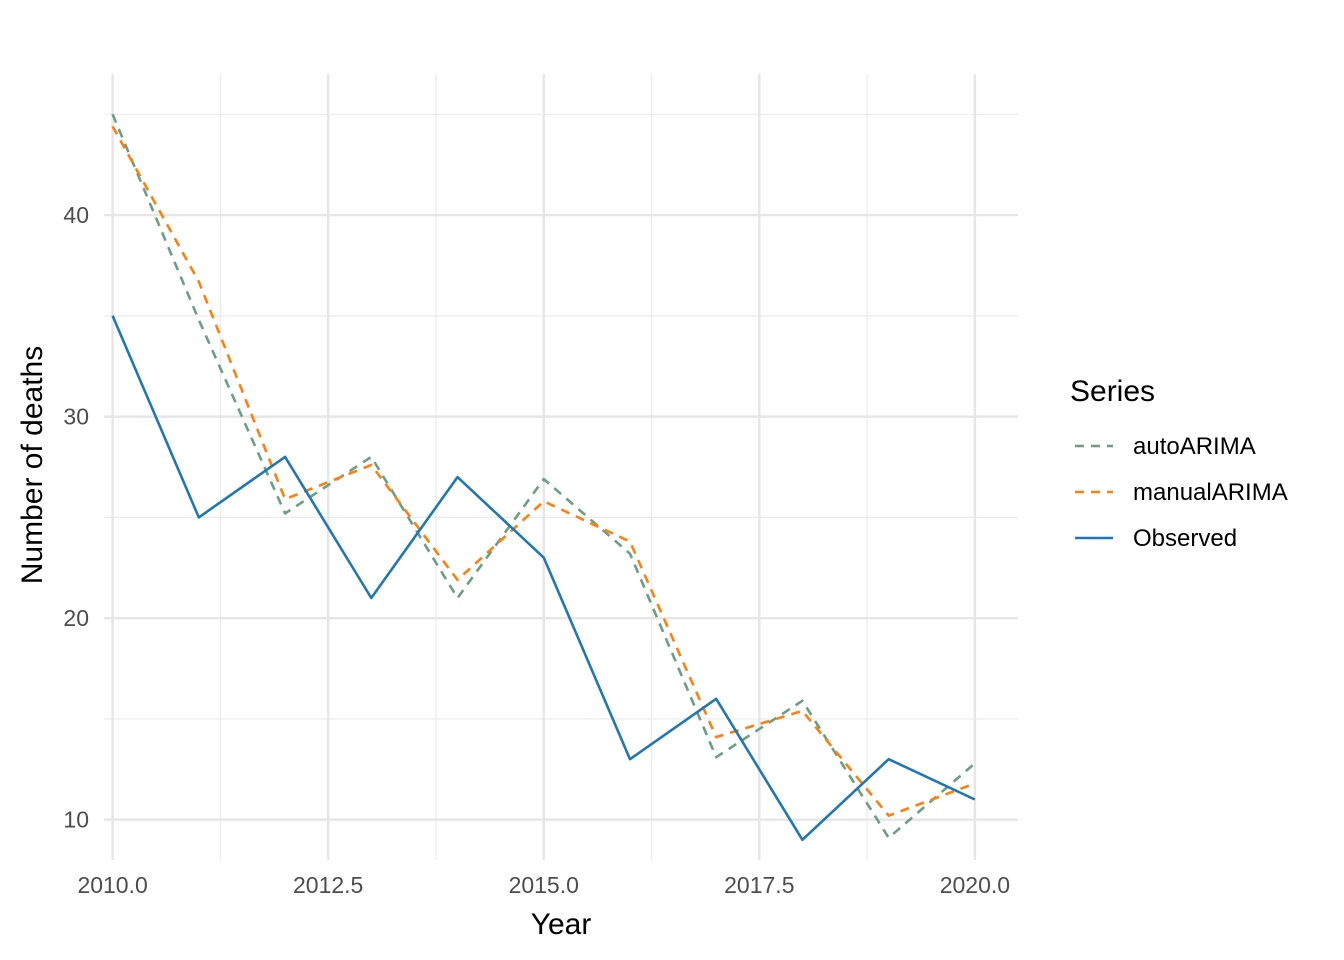 This screenshot has width=1344, height=960. I want to click on x-tick-label: 2017.5, so click(759, 885).